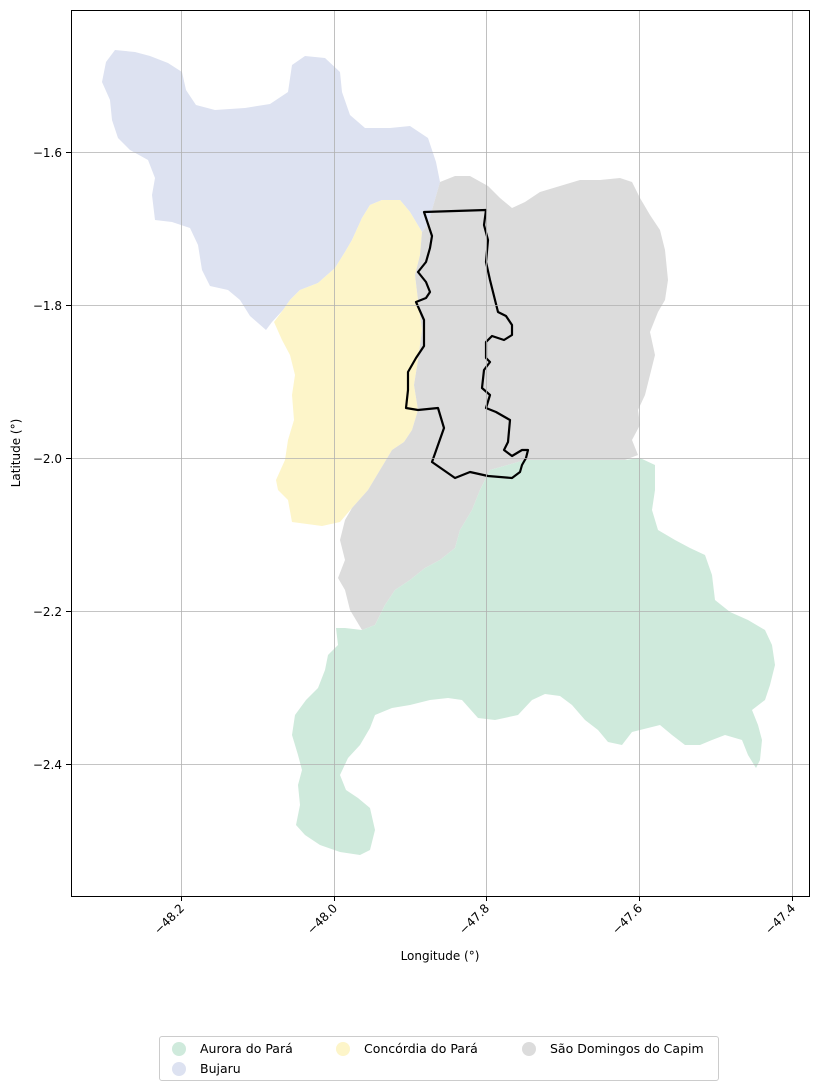  I want to click on highlighted-boundary, so click(467, 344).